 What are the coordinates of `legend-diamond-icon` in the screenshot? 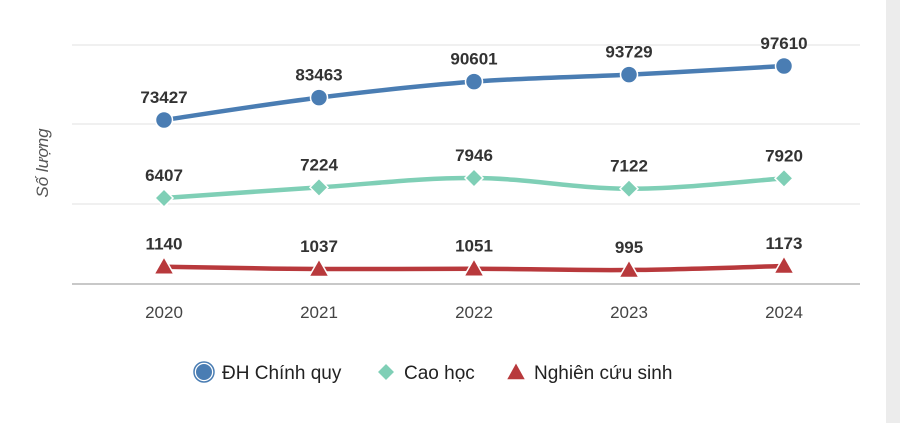 It's located at (386, 372).